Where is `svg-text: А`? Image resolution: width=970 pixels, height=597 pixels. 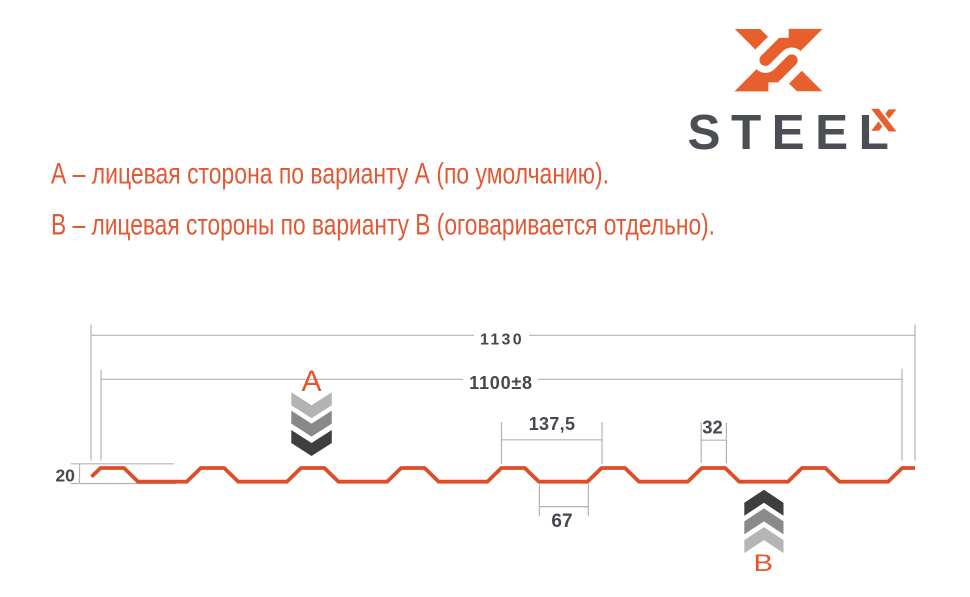 svg-text: А is located at coordinates (311, 381).